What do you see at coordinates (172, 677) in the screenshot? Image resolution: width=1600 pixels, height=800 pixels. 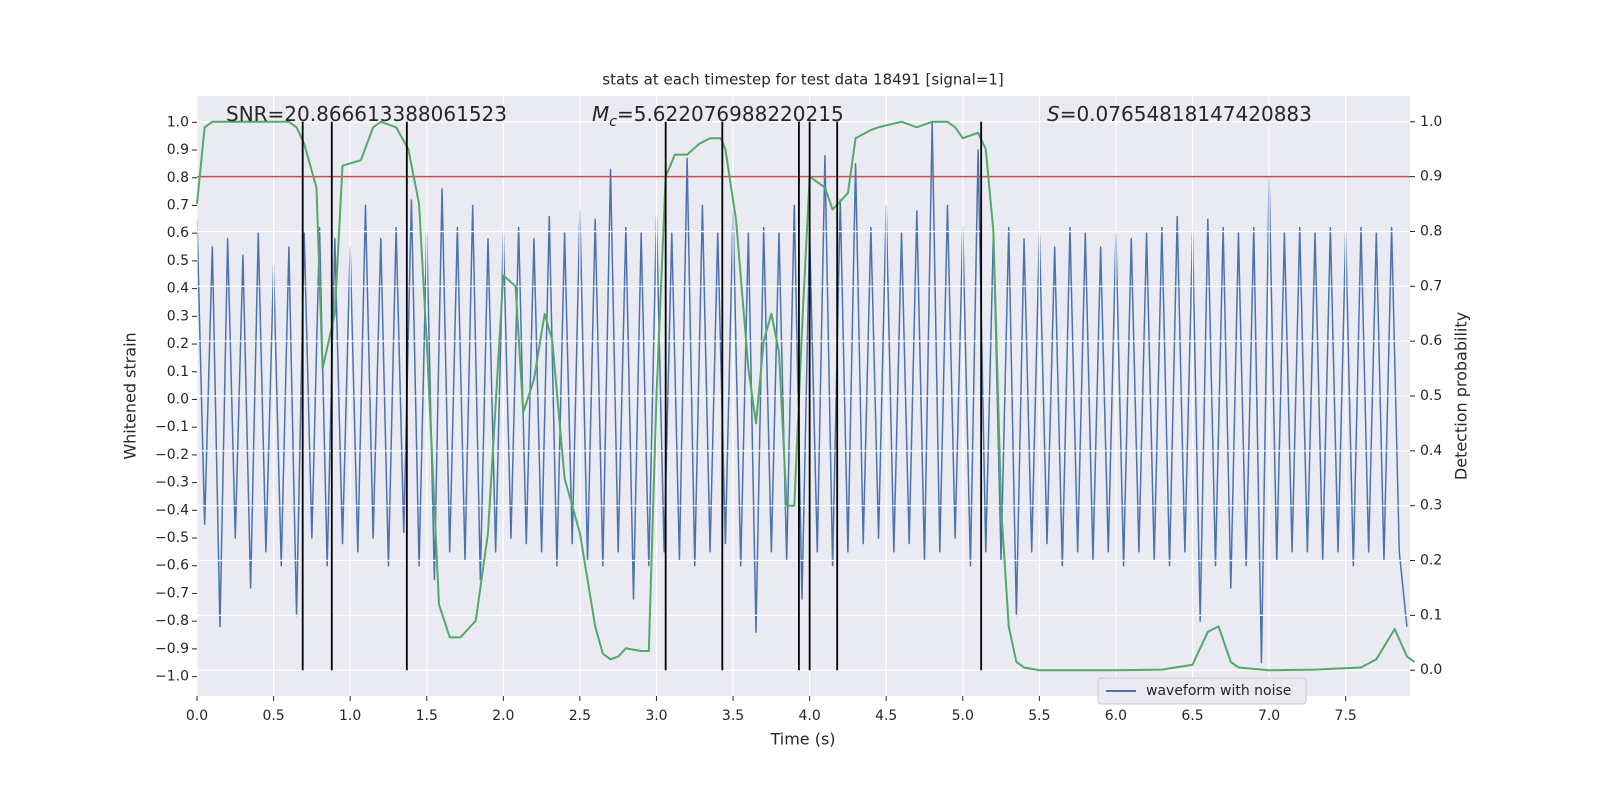 I see `y-tick-label: −1.0` at bounding box center [172, 677].